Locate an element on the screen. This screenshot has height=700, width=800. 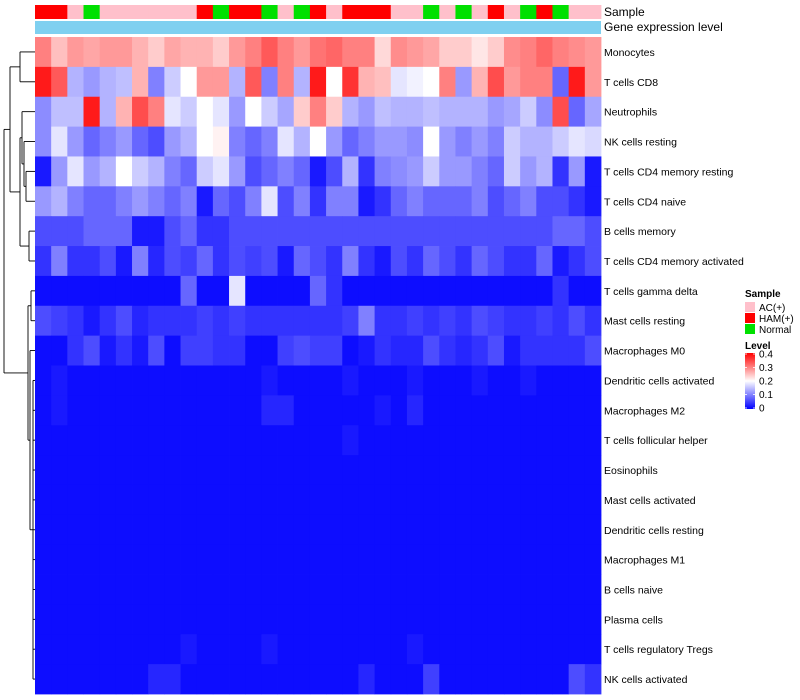
row-label: T cells follicular helper is located at coordinates (656, 441).